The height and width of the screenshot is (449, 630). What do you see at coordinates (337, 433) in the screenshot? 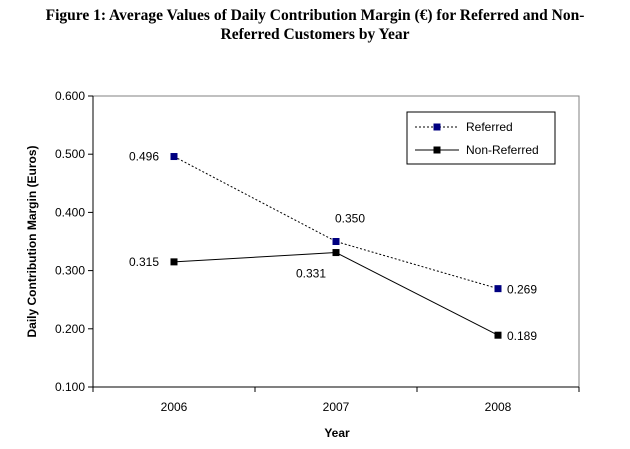
I see `x-axis-title: Year` at bounding box center [337, 433].